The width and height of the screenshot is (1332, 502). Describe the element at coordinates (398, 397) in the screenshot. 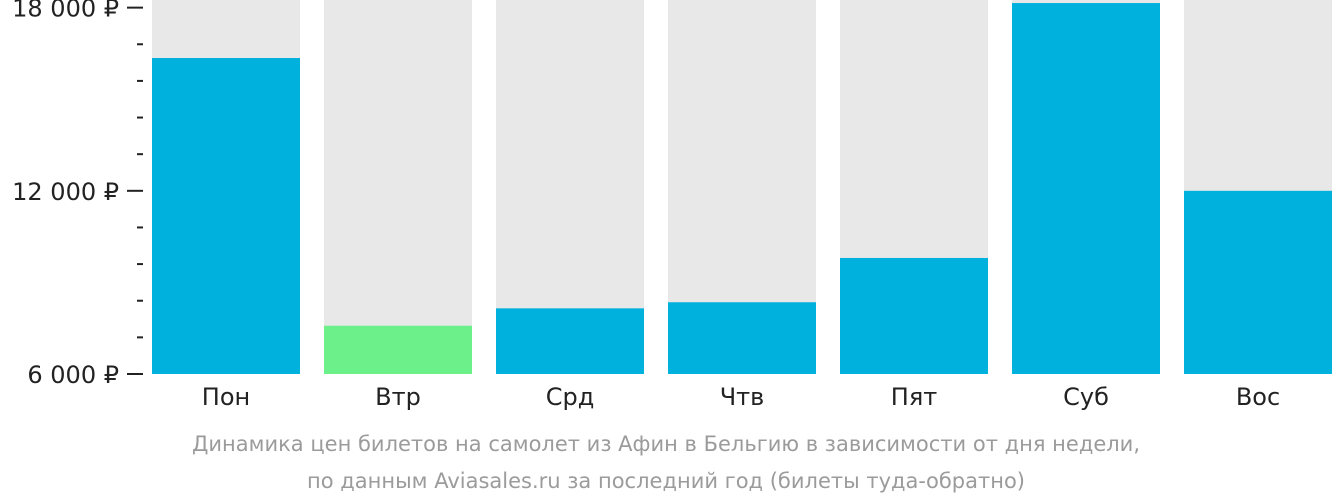

I see `x-tick-label: Втр` at that location.